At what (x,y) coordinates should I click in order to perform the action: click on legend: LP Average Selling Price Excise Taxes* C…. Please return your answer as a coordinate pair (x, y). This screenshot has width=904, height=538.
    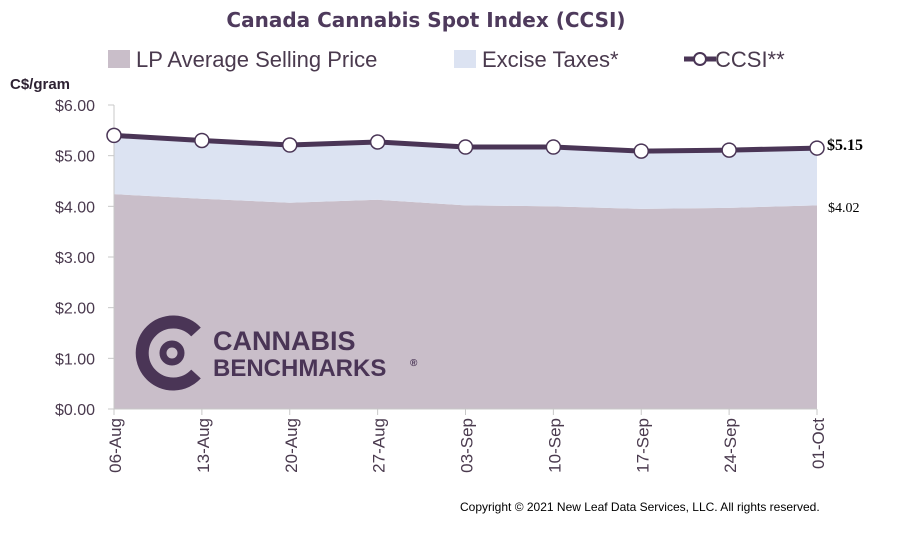
    Looking at the image, I should click on (446, 59).